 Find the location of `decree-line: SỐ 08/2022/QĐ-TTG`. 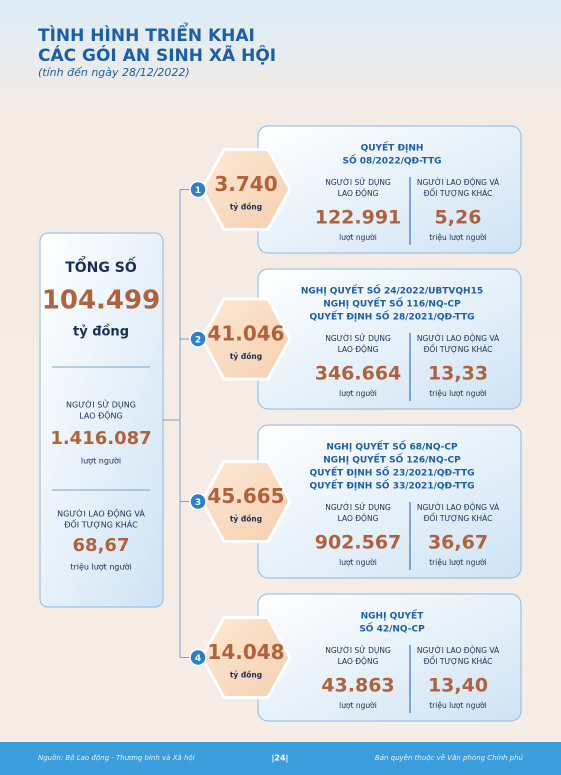

decree-line: SỐ 08/2022/QĐ-TTG is located at coordinates (391, 160).